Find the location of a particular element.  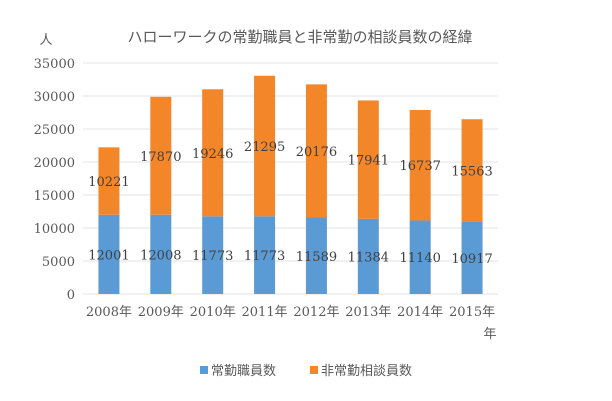

data-label: 16737 is located at coordinates (420, 166).